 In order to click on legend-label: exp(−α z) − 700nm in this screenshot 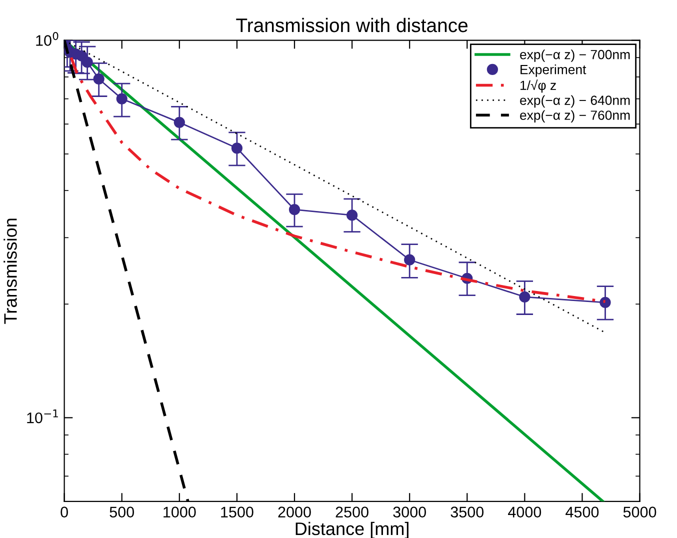, I will do `click(575, 56)`.